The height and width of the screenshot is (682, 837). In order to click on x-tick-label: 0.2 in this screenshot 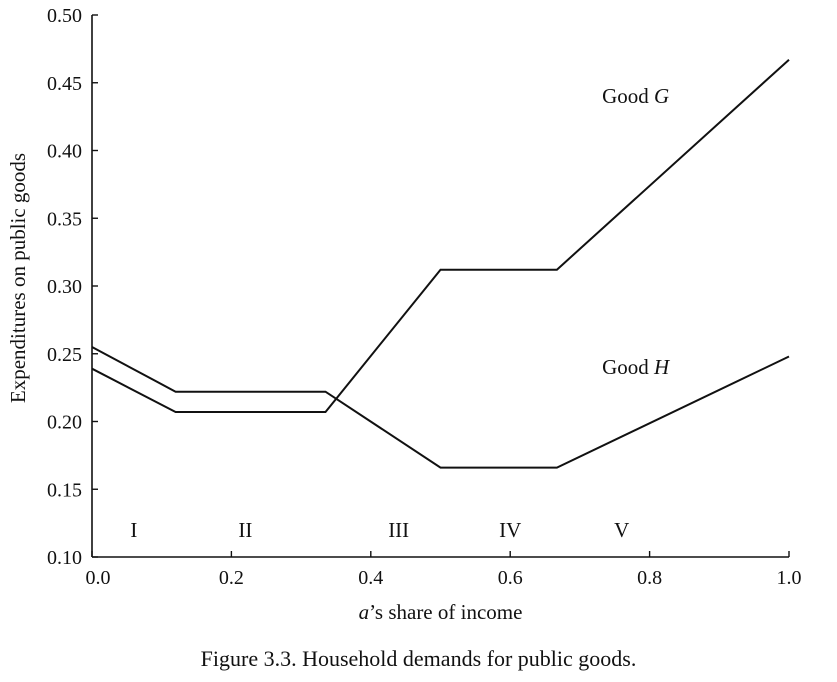, I will do `click(231, 578)`.